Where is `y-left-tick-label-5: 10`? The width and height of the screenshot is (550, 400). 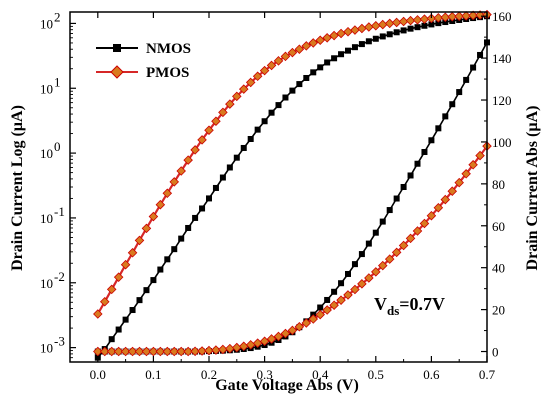
y-left-tick-label-5: 10 is located at coordinates (46, 23).